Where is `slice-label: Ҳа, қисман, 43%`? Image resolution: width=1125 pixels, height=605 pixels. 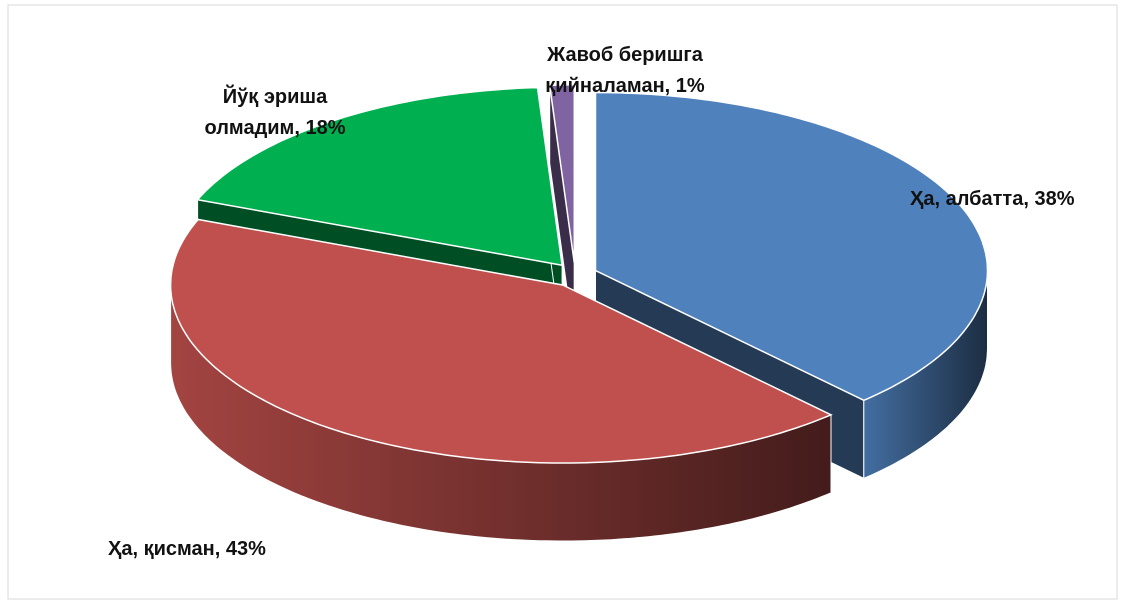 slice-label: Ҳа, қисман, 43% is located at coordinates (187, 549).